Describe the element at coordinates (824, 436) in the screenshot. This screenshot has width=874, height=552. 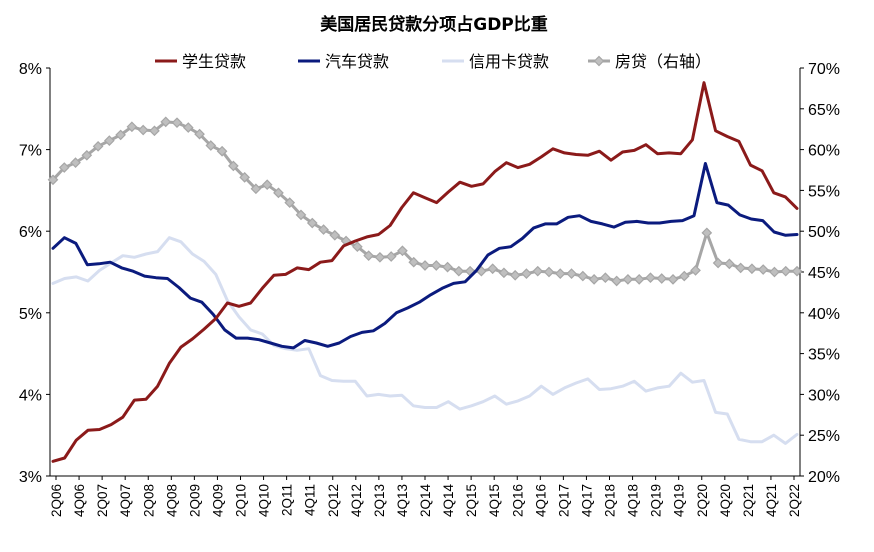
I see `right-tick-label: 25%` at that location.